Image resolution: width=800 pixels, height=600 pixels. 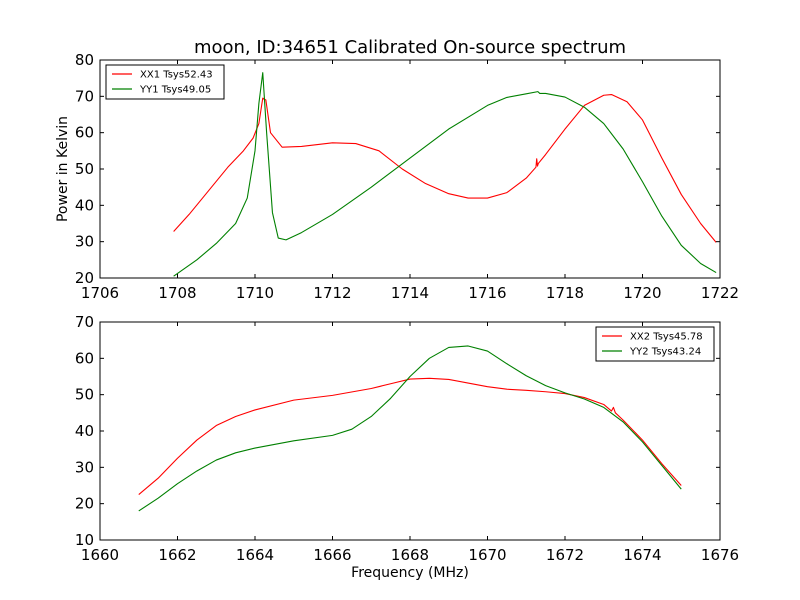 What do you see at coordinates (666, 337) in the screenshot?
I see `legend-label: XX2 Tsys45.78` at bounding box center [666, 337].